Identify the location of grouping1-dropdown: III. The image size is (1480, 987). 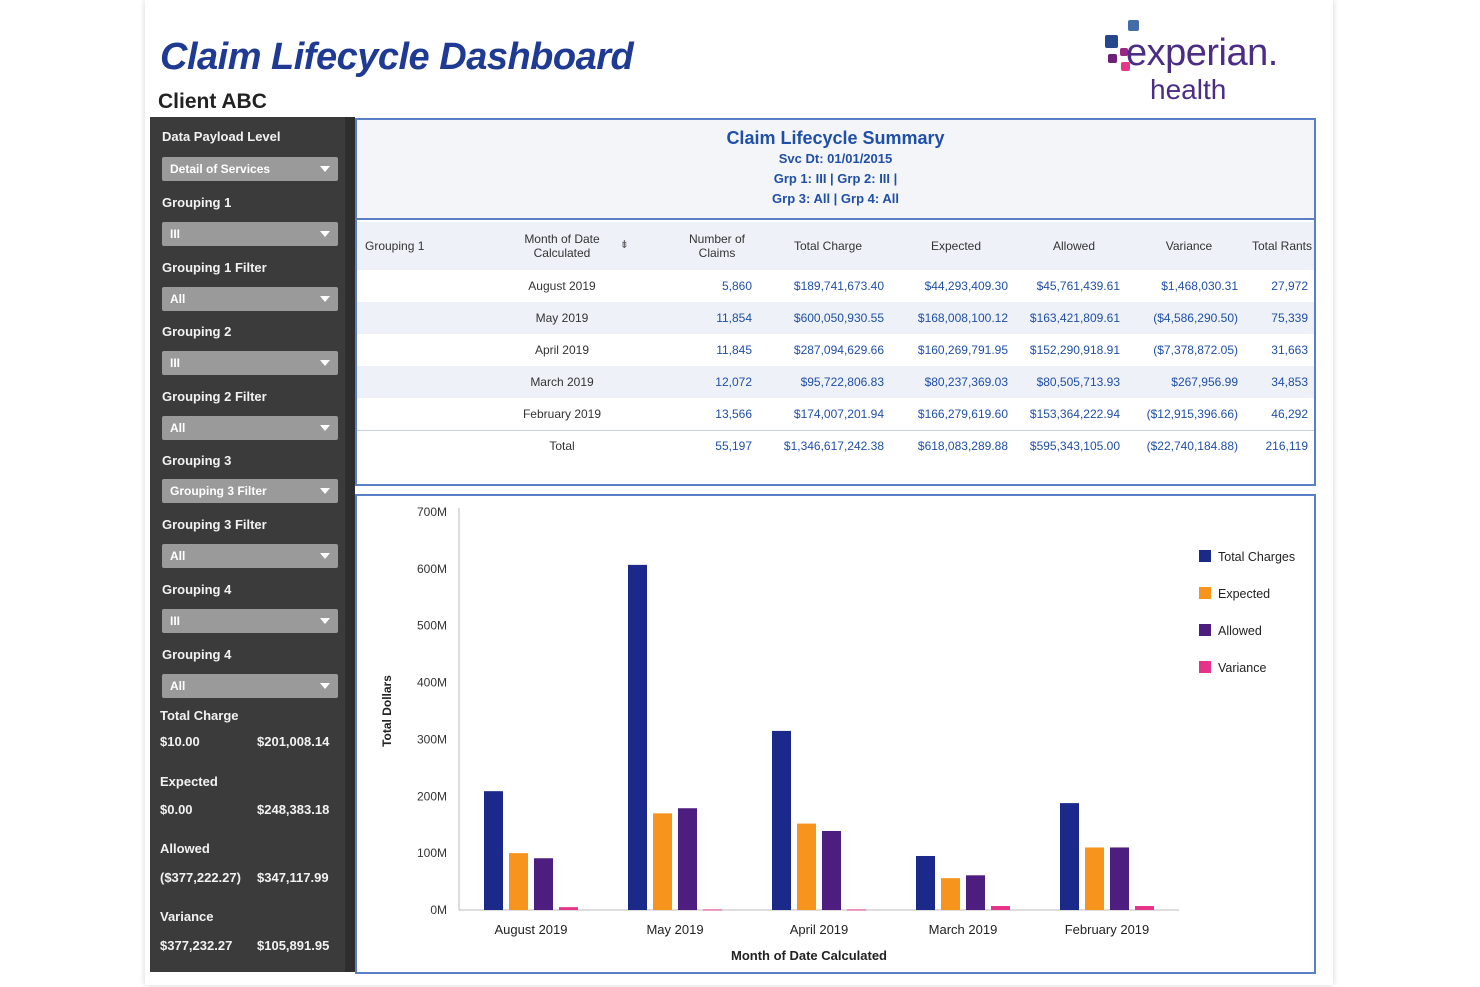
(250, 234).